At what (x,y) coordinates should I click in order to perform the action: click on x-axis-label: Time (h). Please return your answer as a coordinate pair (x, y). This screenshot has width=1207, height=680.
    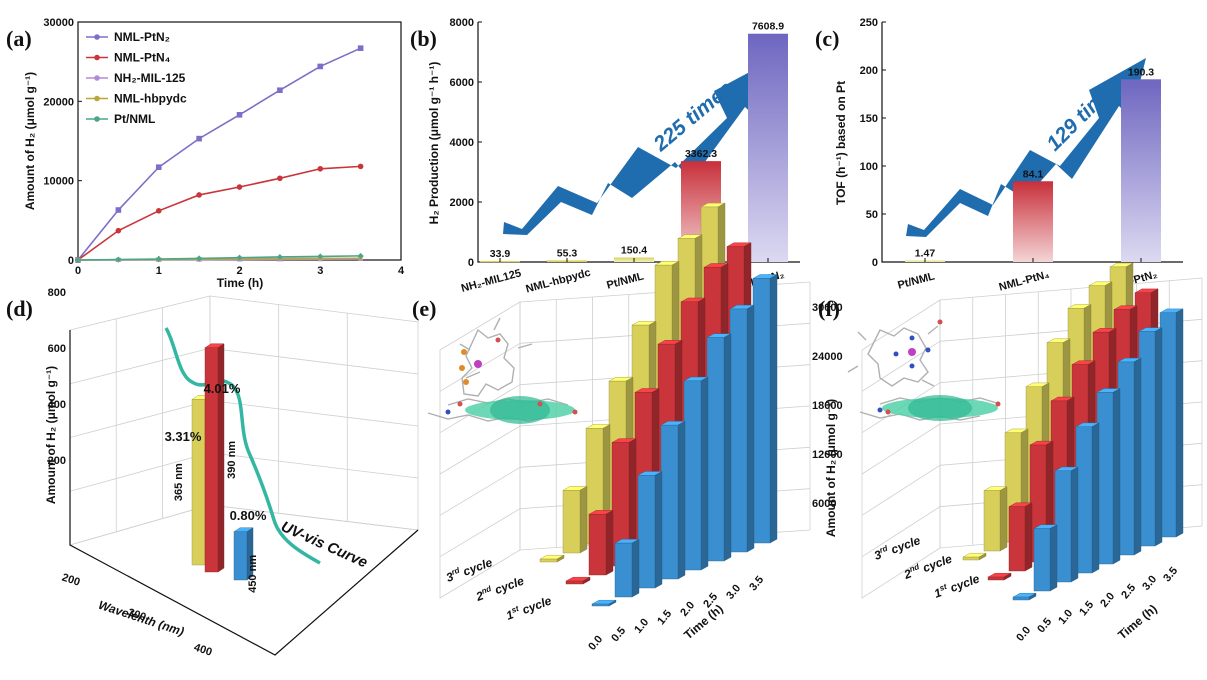
    Looking at the image, I should click on (1137, 622).